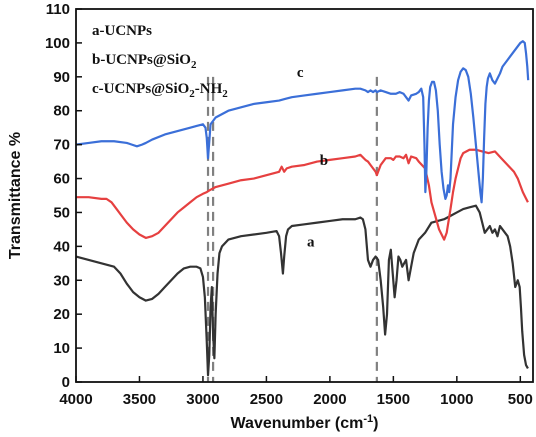  Describe the element at coordinates (329, 399) in the screenshot. I see `x-tick-label: 2000` at that location.